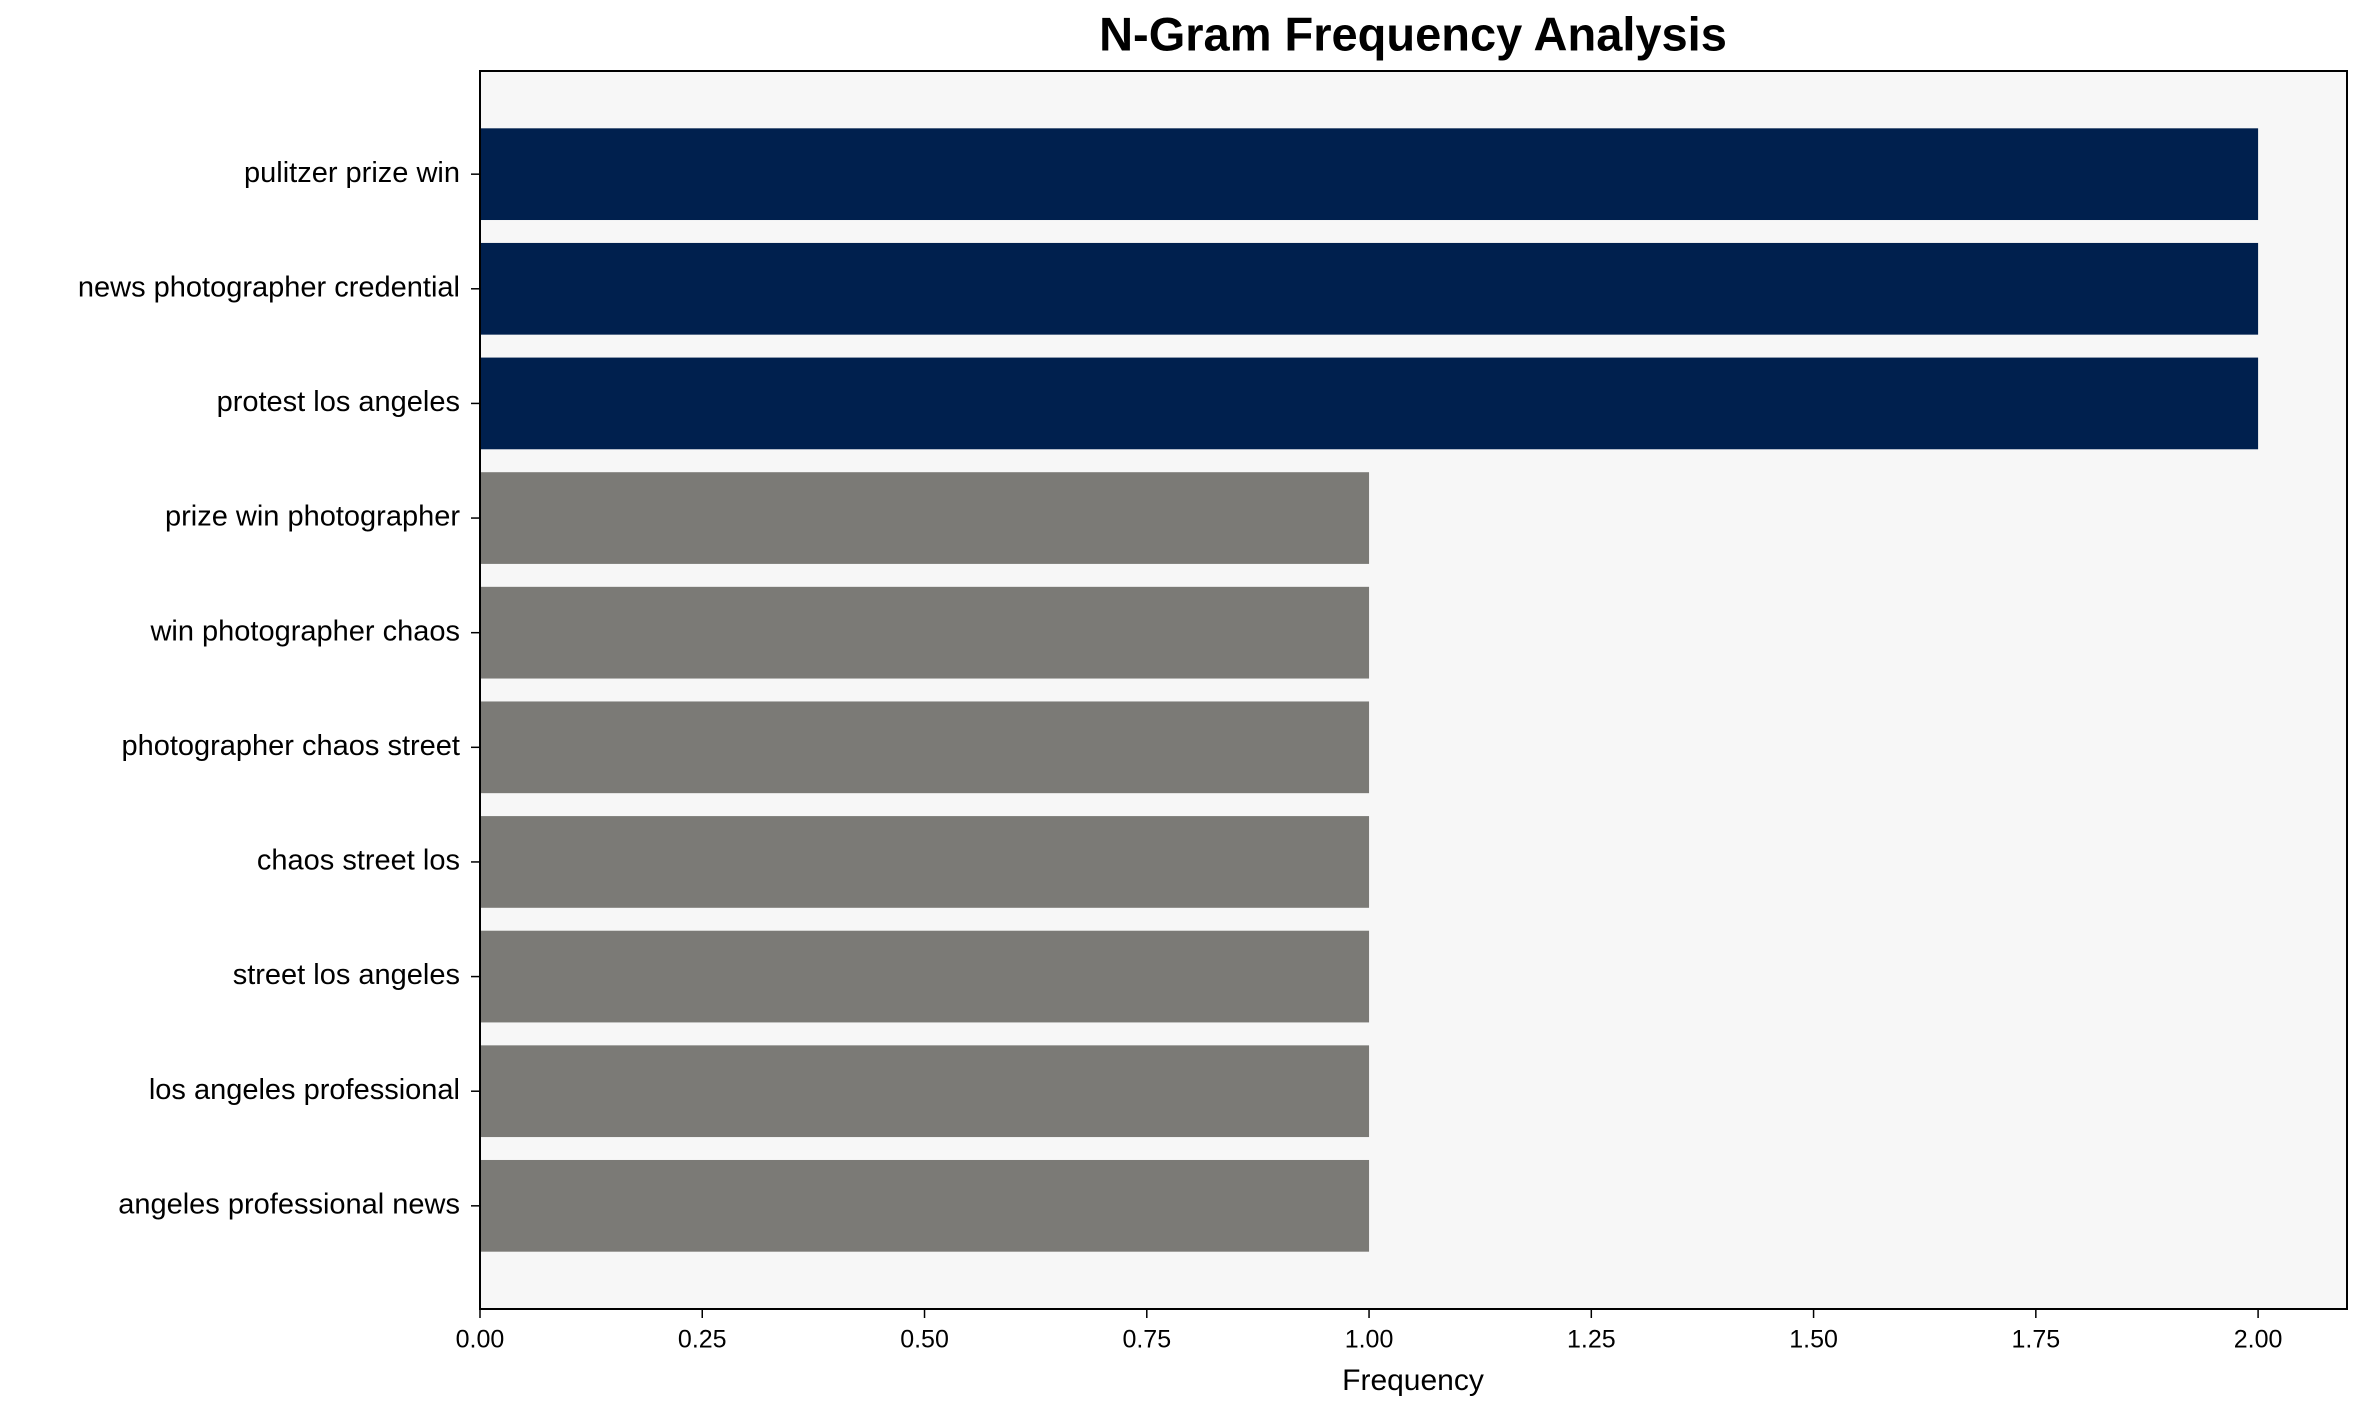 The width and height of the screenshot is (2359, 1414). I want to click on y-tick-label: protest los angeles, so click(338, 402).